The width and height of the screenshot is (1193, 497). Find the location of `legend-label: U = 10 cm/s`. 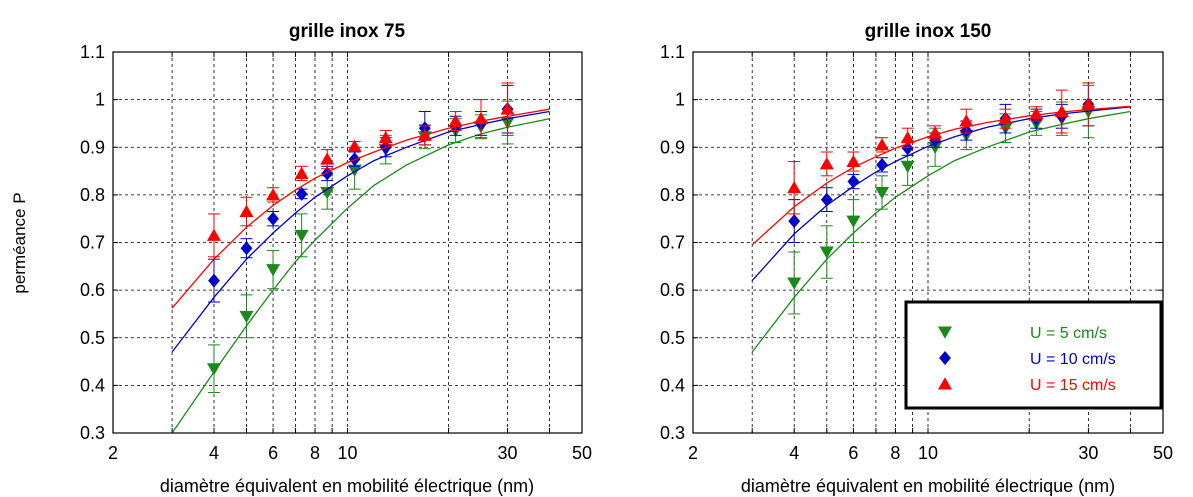

legend-label: U = 10 cm/s is located at coordinates (1073, 359).